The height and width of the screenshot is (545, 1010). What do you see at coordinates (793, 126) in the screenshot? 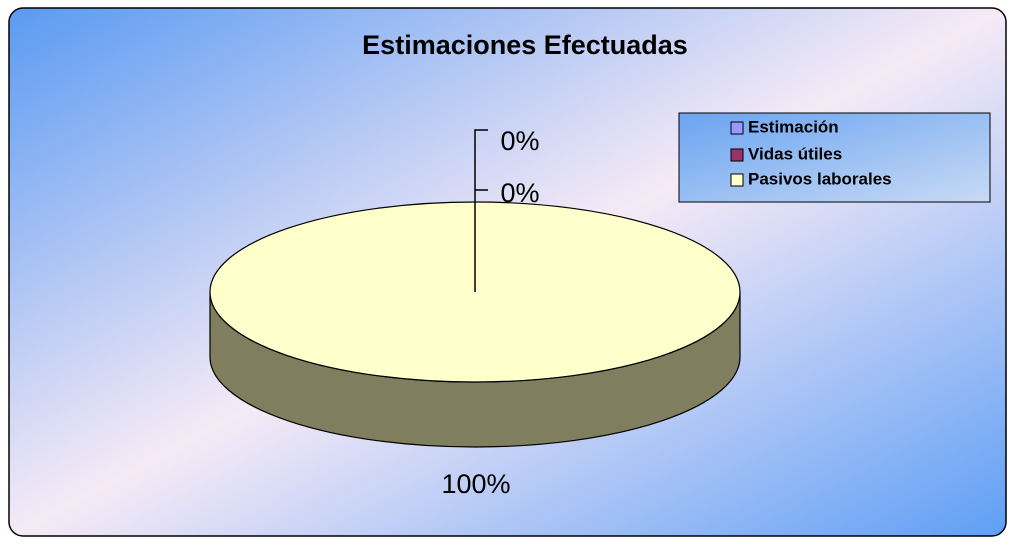
I see `legend-label: Estimación` at bounding box center [793, 126].